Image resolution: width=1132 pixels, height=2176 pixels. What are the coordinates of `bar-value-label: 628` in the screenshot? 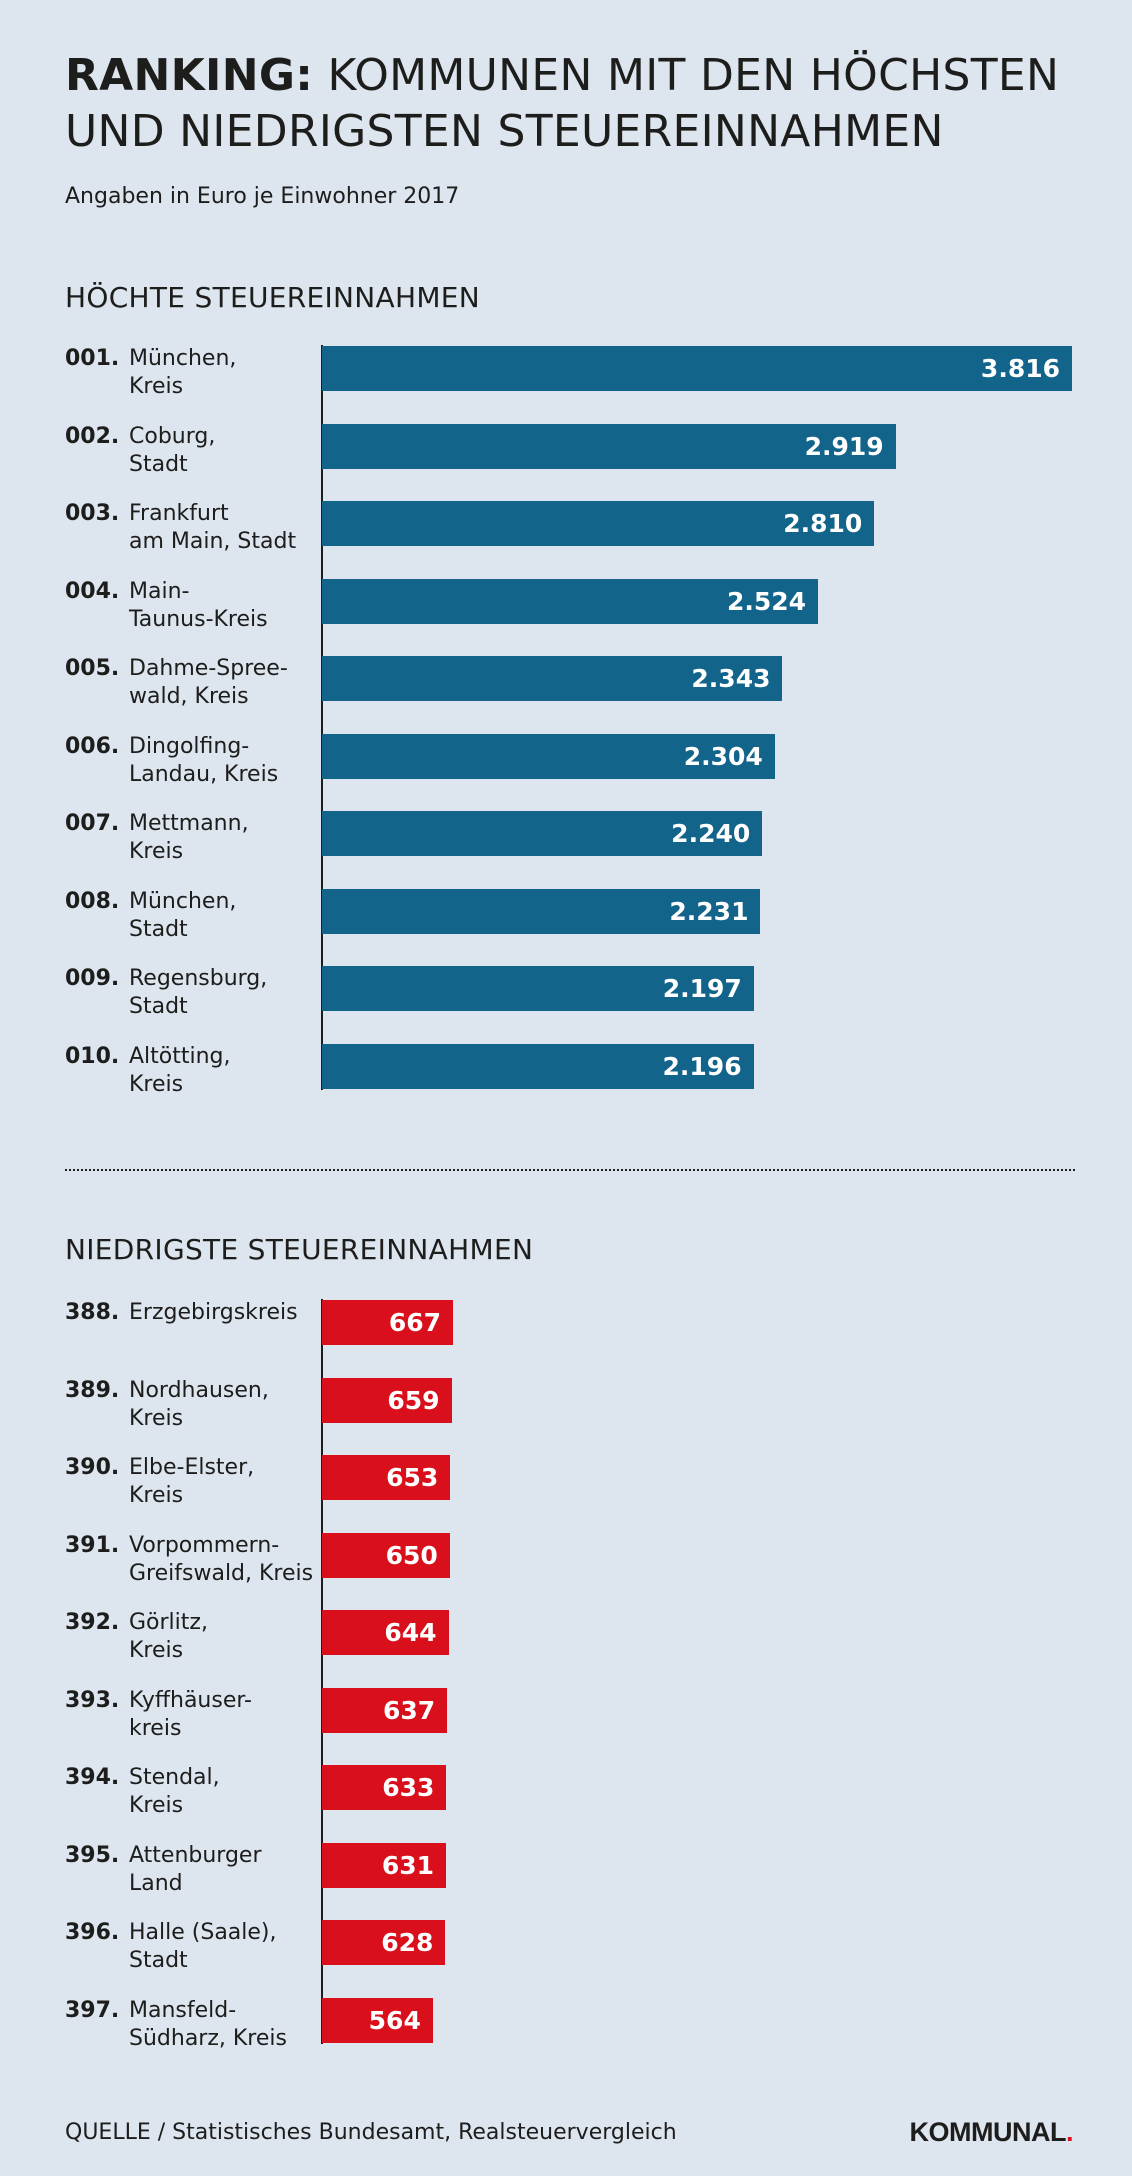 It's located at (407, 1942).